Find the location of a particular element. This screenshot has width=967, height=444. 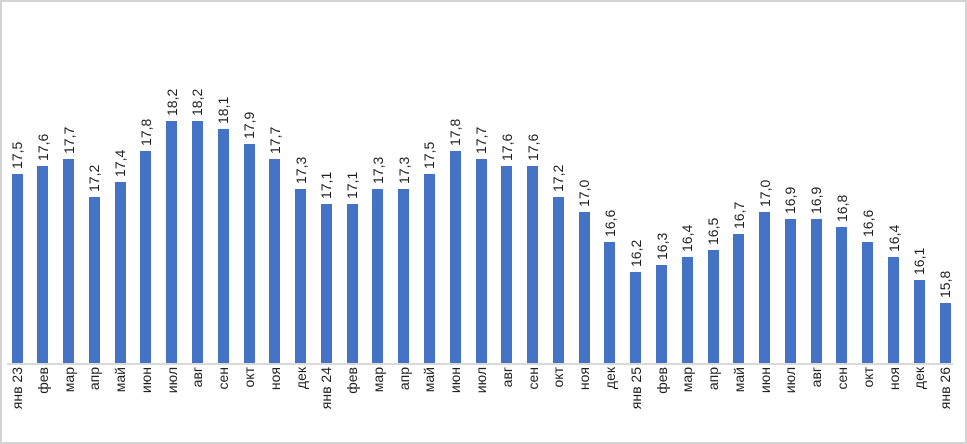

bar-value-label: 16,1 is located at coordinates (919, 261).